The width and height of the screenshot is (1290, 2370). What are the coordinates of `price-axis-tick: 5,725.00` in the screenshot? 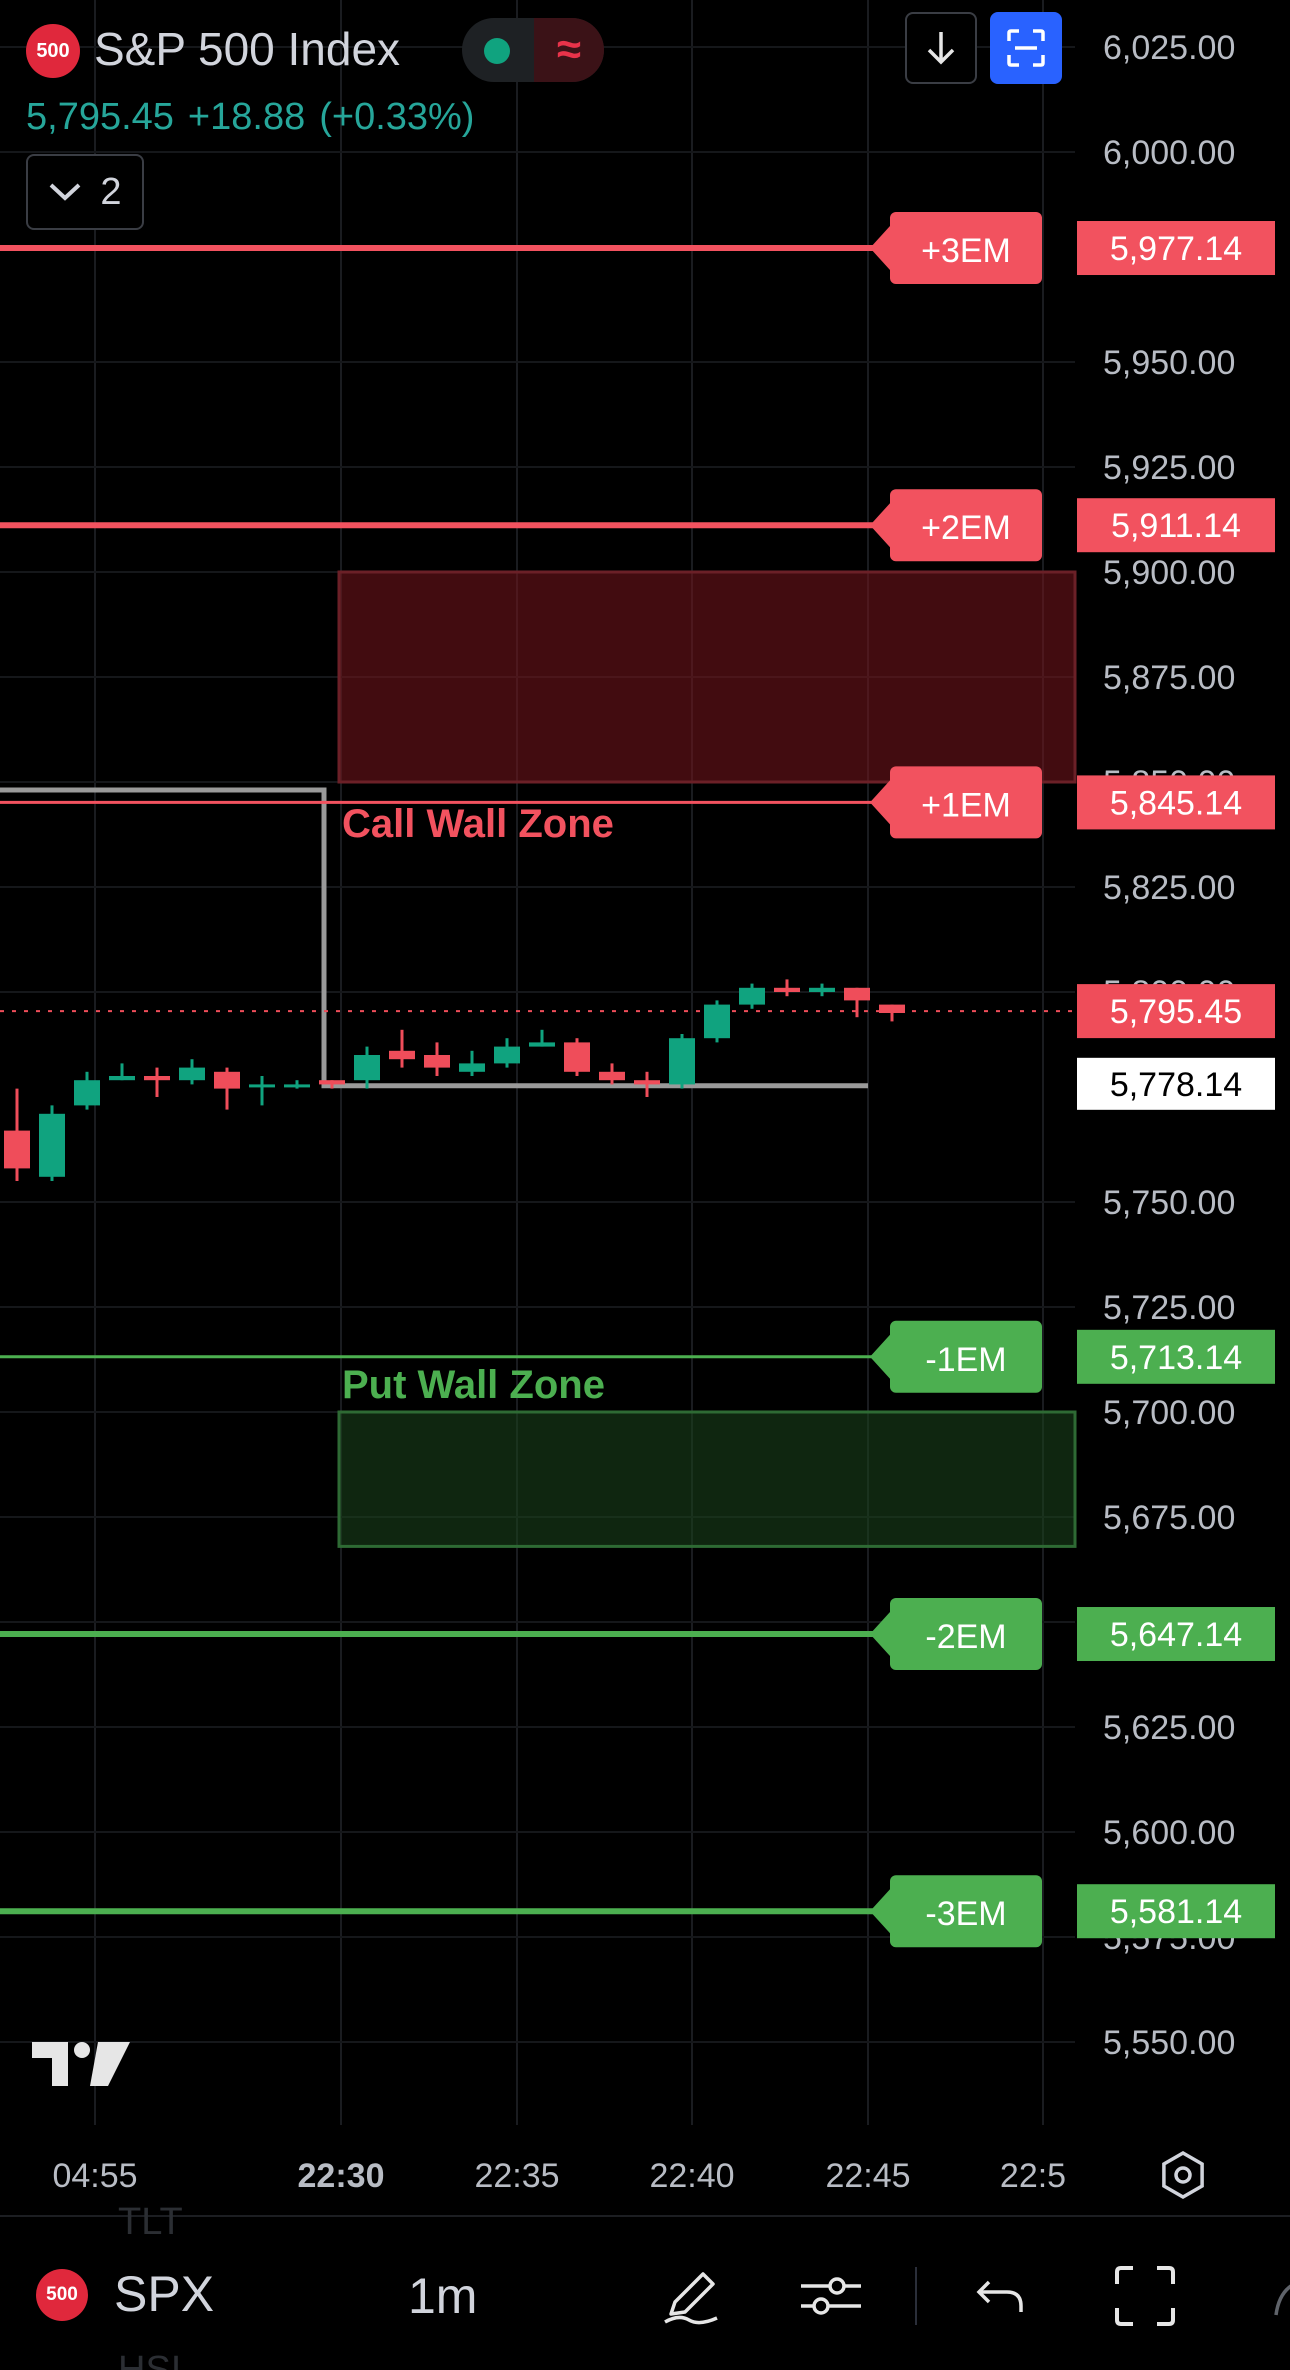 It's located at (1169, 1308).